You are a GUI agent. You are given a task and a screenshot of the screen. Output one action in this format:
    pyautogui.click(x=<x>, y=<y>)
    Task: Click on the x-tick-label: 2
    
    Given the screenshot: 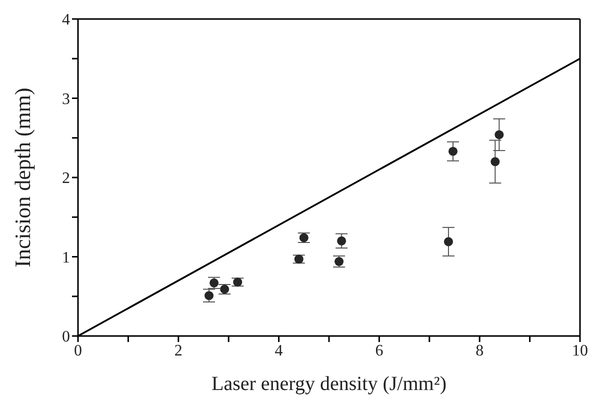 What is the action you would take?
    pyautogui.click(x=178, y=351)
    